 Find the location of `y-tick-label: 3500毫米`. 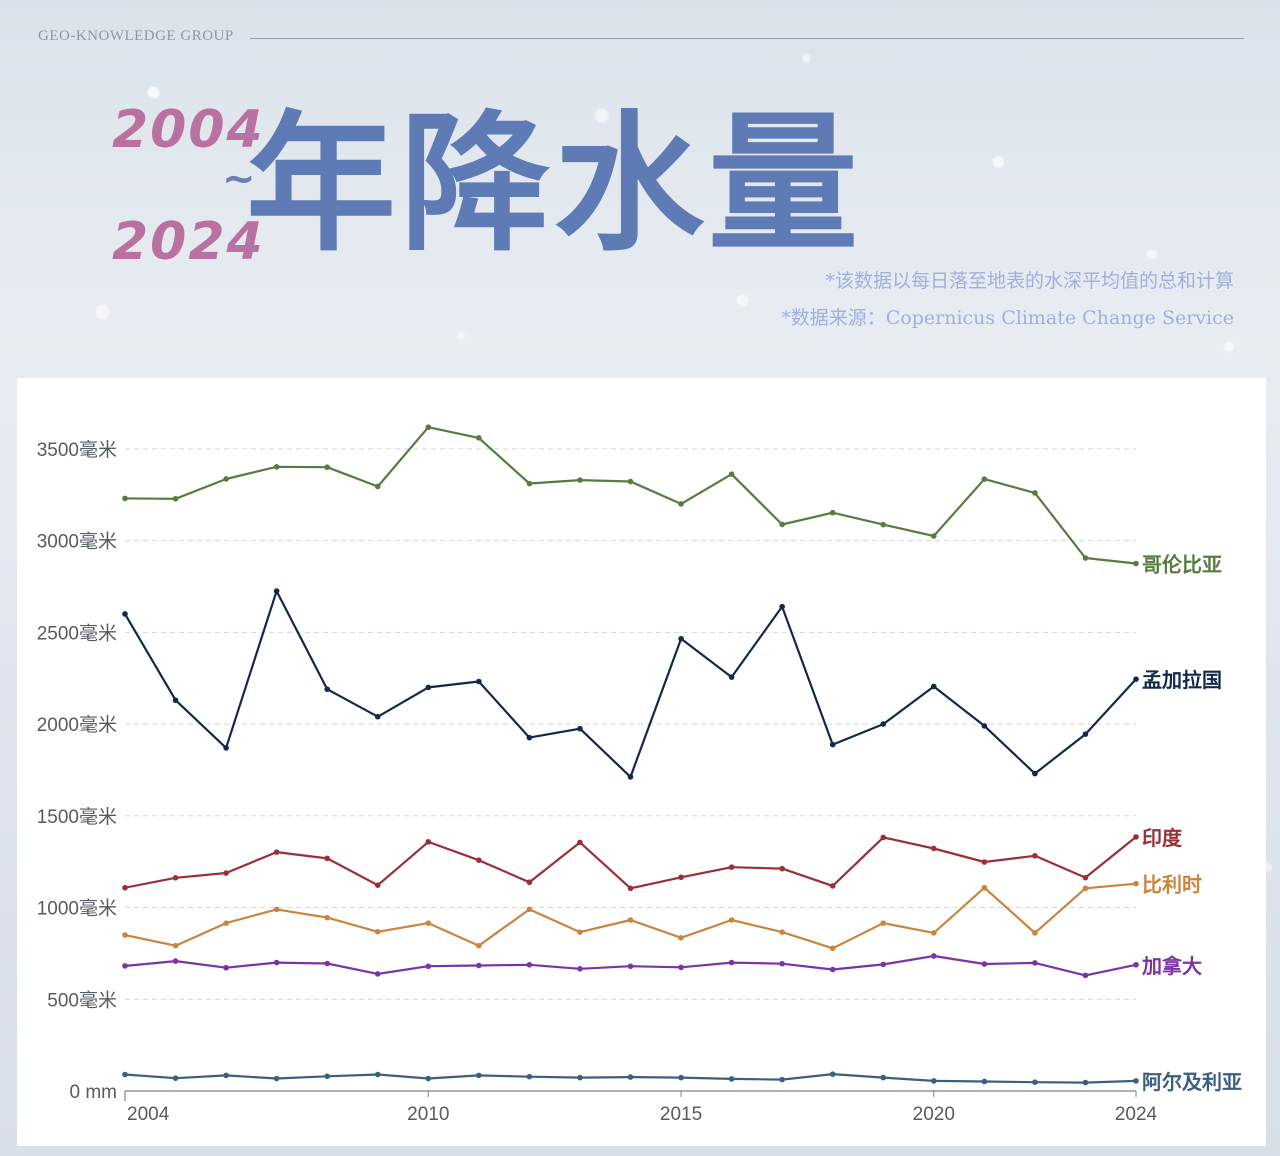

y-tick-label: 3500毫米 is located at coordinates (77, 450).